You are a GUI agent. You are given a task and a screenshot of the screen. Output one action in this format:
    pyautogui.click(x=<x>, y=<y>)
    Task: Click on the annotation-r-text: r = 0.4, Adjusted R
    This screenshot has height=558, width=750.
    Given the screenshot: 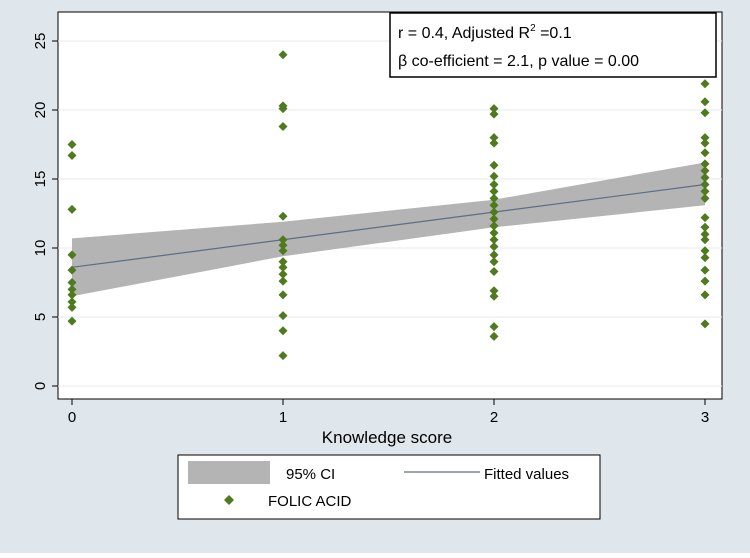 What is the action you would take?
    pyautogui.click(x=464, y=33)
    